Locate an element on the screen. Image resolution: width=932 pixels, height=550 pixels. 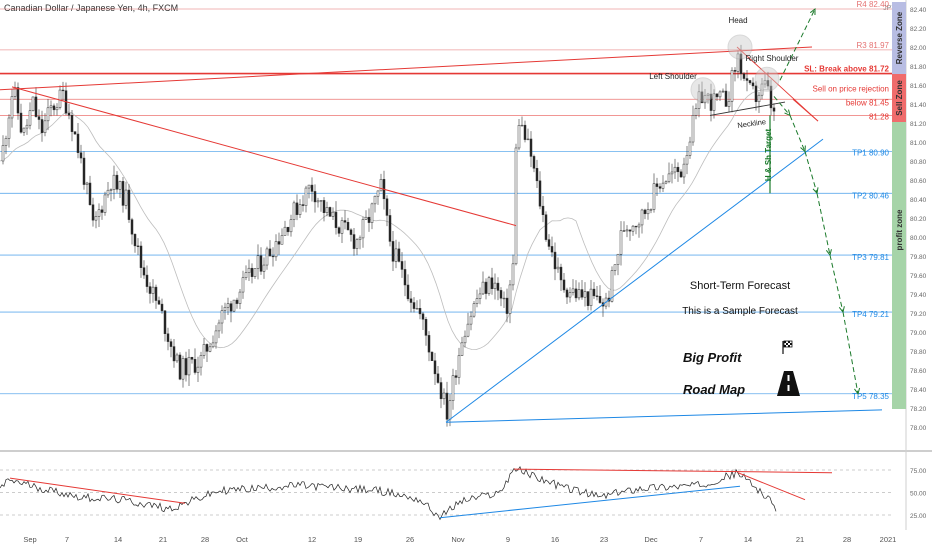
y-tick-label: 82.00 is located at coordinates (918, 48).